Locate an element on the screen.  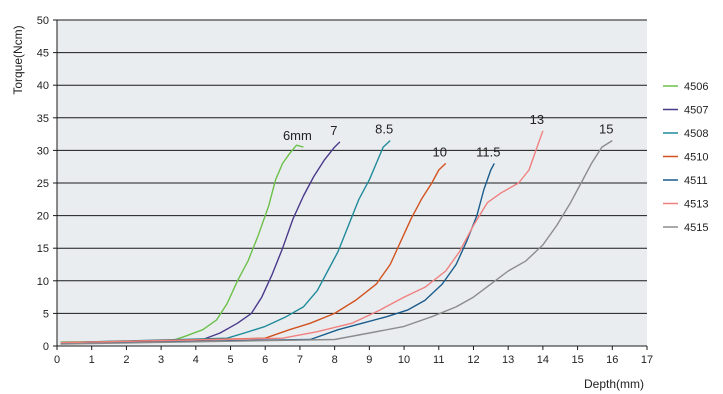
x-tick-label: 16 is located at coordinates (612, 360).